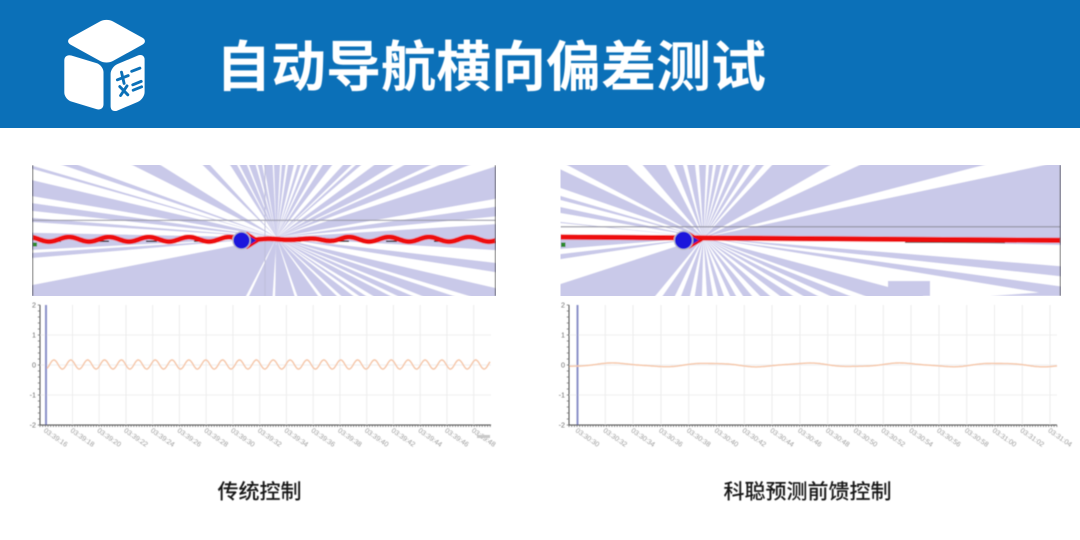 This screenshot has width=1080, height=540. What do you see at coordinates (376, 437) in the screenshot?
I see `svg-text: 03:39:40` at bounding box center [376, 437].